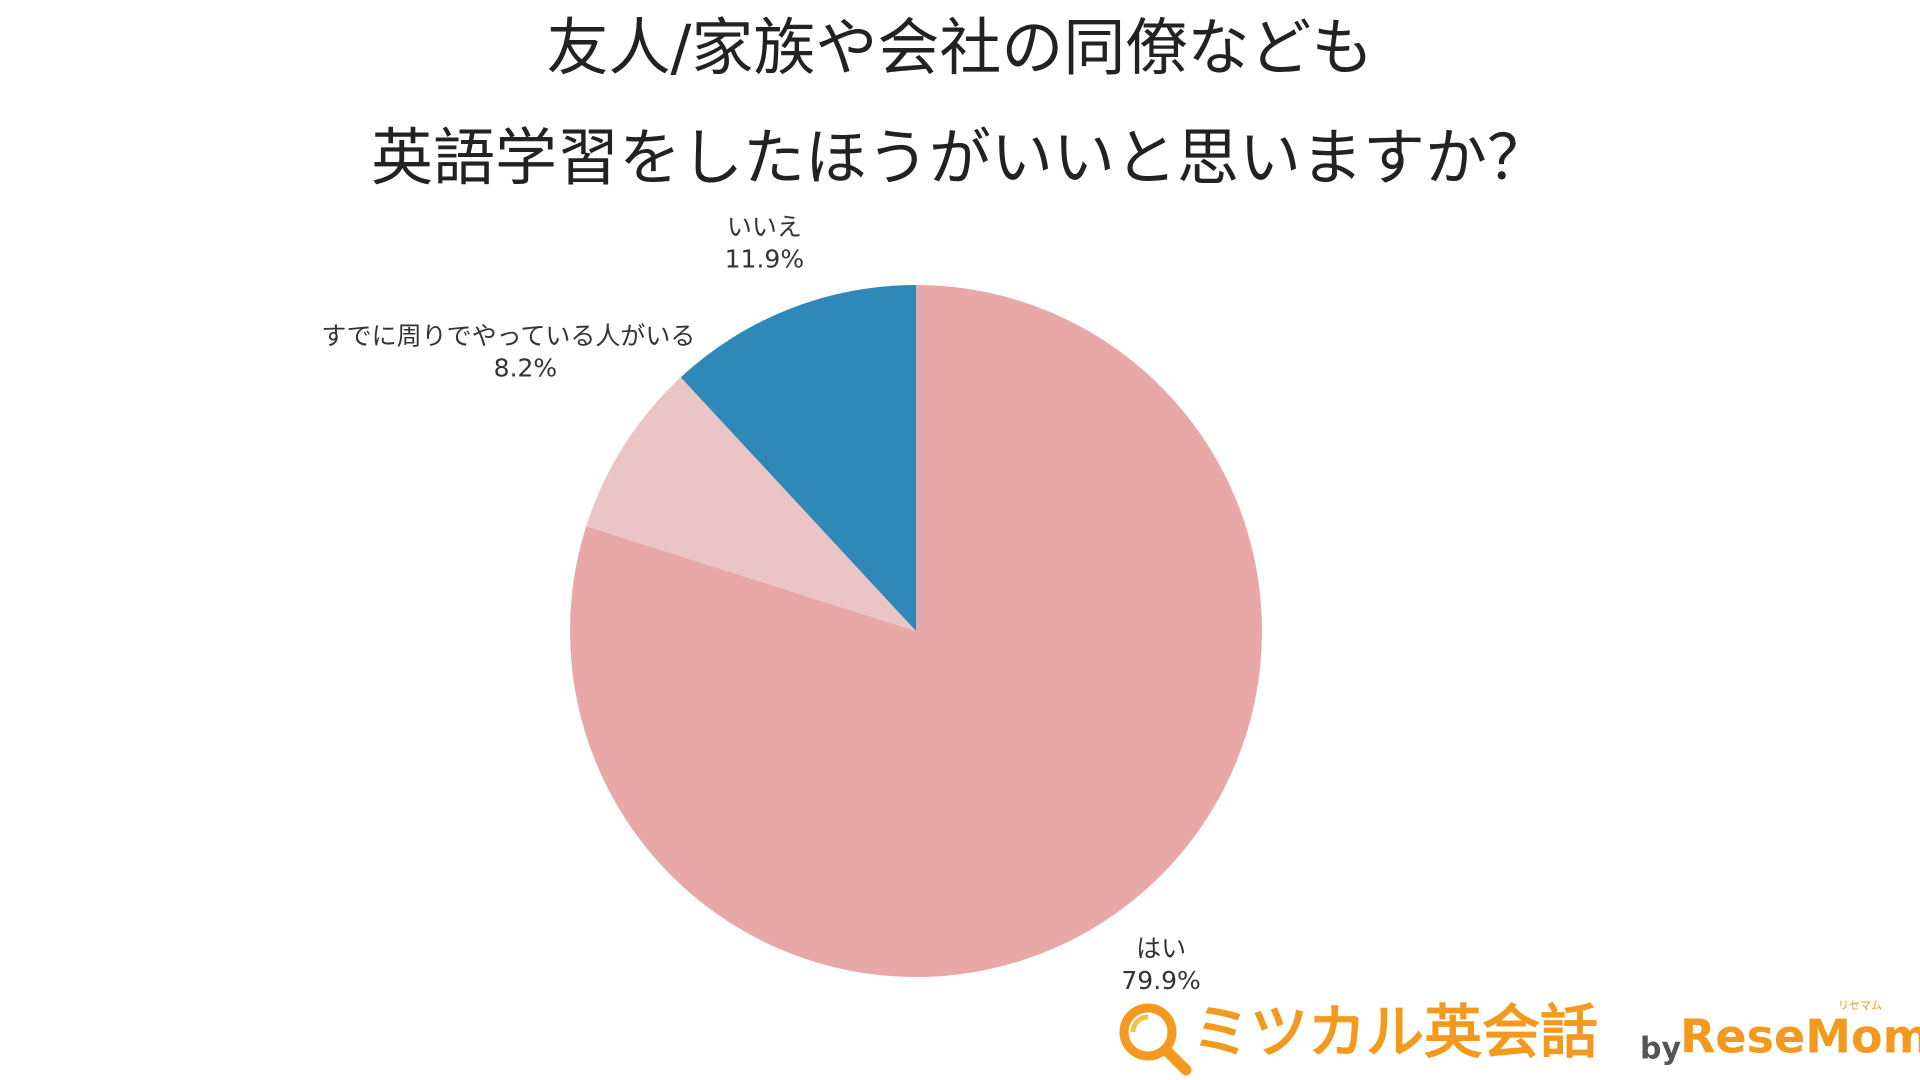 The image size is (1920, 1080). What do you see at coordinates (960, 47) in the screenshot?
I see `chart-title: 友人/家族や会社の同僚なども` at bounding box center [960, 47].